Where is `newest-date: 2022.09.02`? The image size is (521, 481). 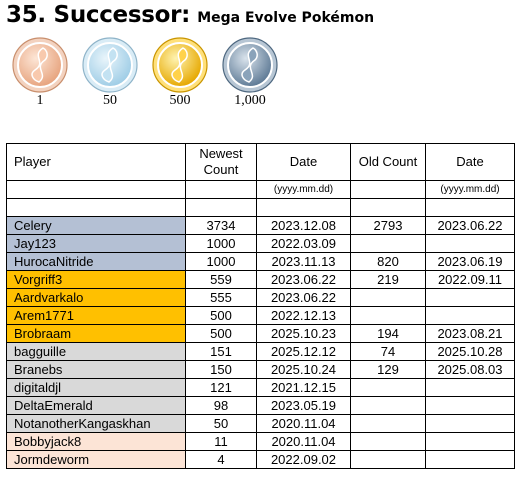 newest-date: 2022.09.02 is located at coordinates (303, 459).